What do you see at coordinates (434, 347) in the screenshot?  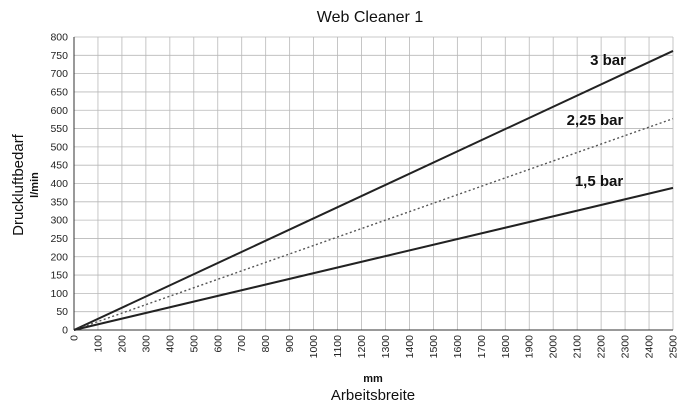 I see `x-tick-label: 1500` at bounding box center [434, 347].